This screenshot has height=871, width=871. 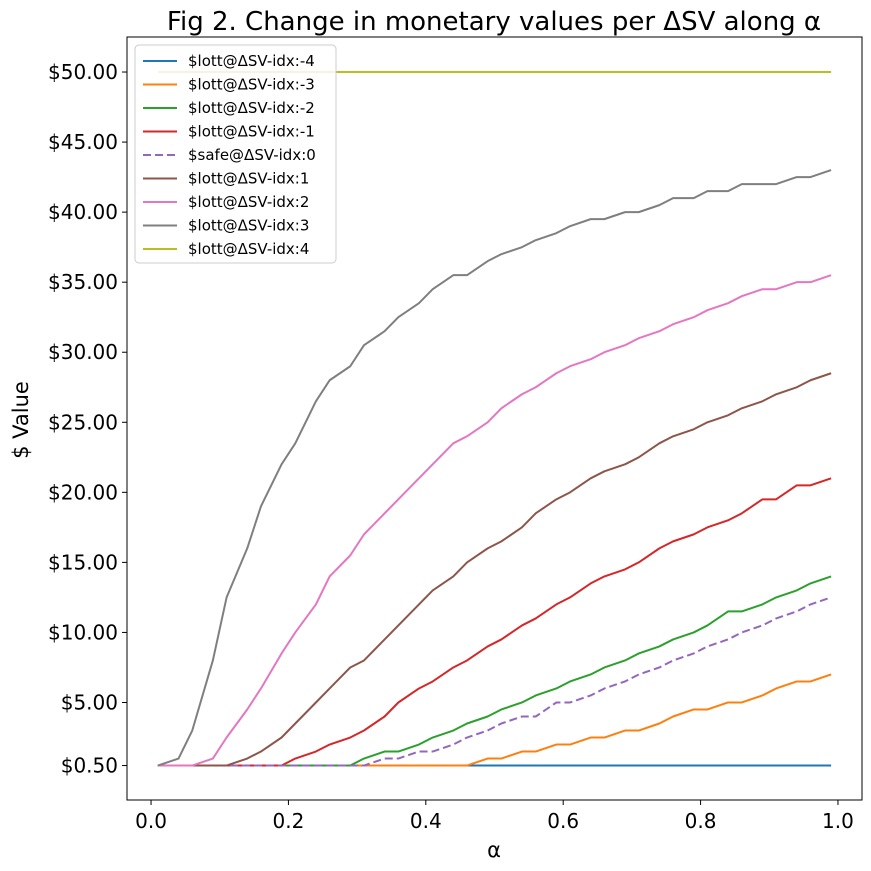 What do you see at coordinates (289, 821) in the screenshot?
I see `x-tick-label: 0.2` at bounding box center [289, 821].